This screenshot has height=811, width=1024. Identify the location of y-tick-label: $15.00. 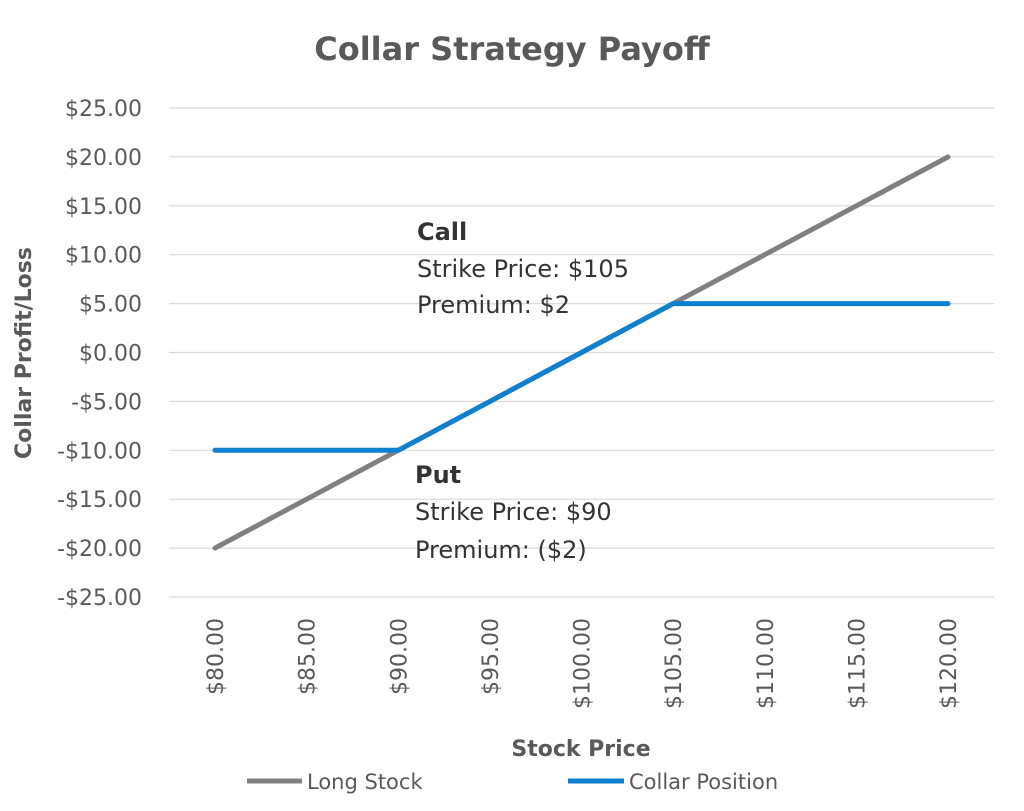
(103, 207).